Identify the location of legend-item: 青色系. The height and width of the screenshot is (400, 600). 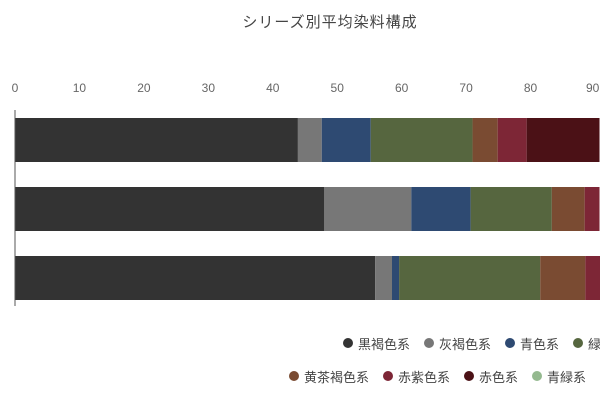
(532, 343).